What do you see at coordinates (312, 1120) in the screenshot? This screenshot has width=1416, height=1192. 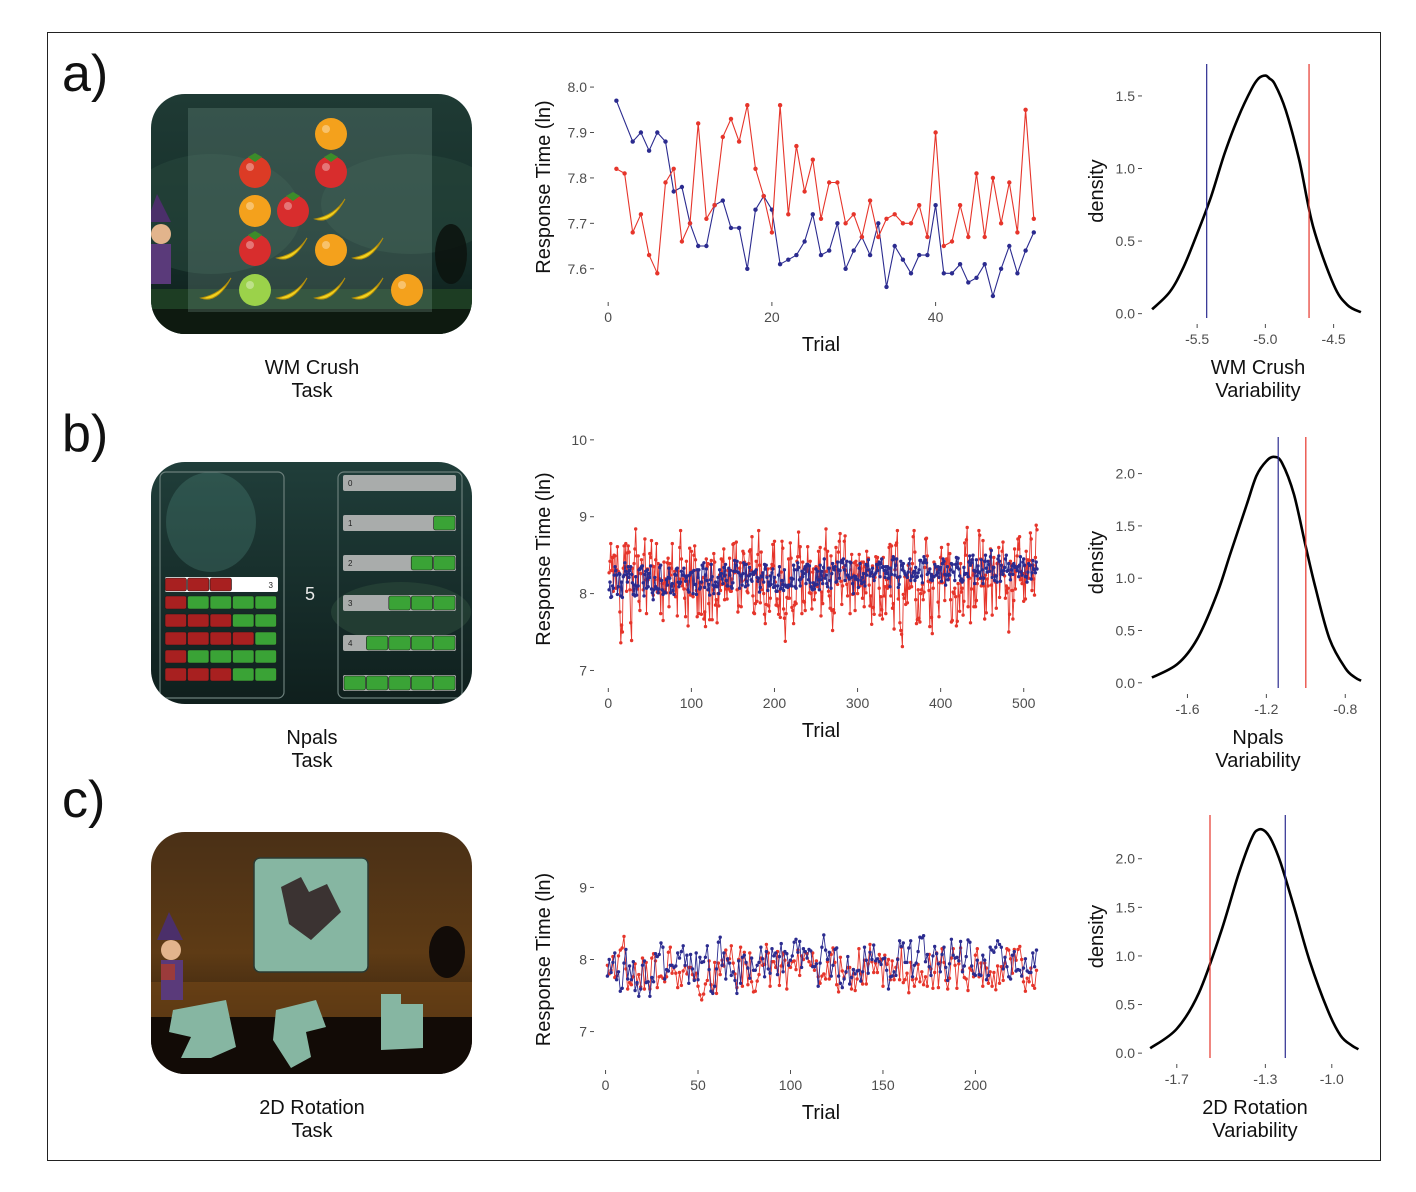 I see `task-label-c: 2D Rotation Task` at bounding box center [312, 1120].